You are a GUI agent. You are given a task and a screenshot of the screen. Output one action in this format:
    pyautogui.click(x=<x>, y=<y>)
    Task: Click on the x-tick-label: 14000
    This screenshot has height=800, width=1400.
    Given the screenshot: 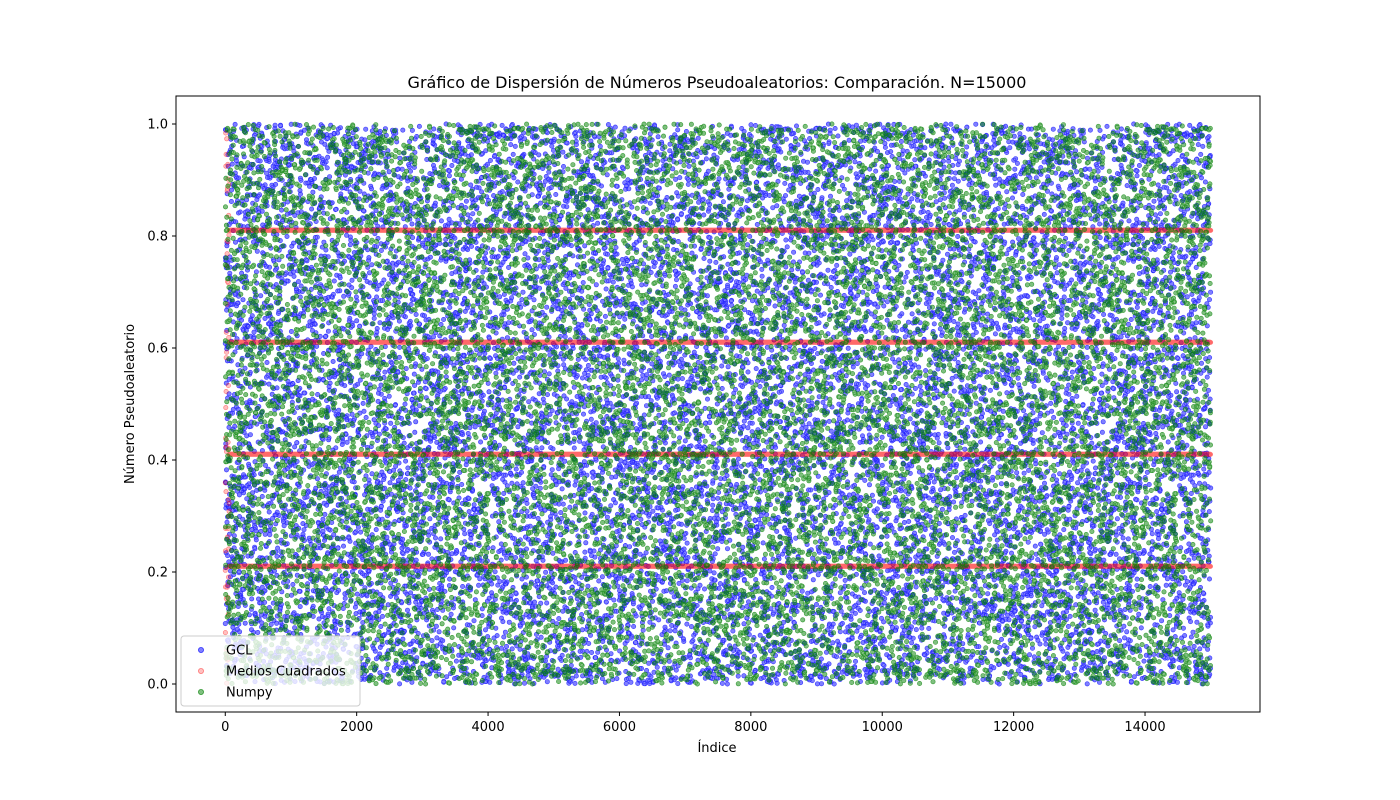 What is the action you would take?
    pyautogui.click(x=1144, y=727)
    